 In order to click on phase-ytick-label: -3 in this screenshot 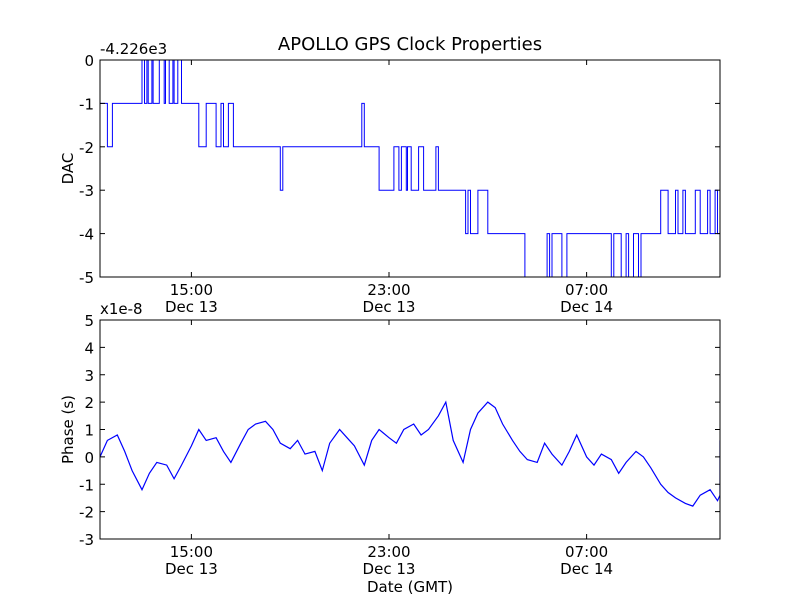, I will do `click(86, 540)`.